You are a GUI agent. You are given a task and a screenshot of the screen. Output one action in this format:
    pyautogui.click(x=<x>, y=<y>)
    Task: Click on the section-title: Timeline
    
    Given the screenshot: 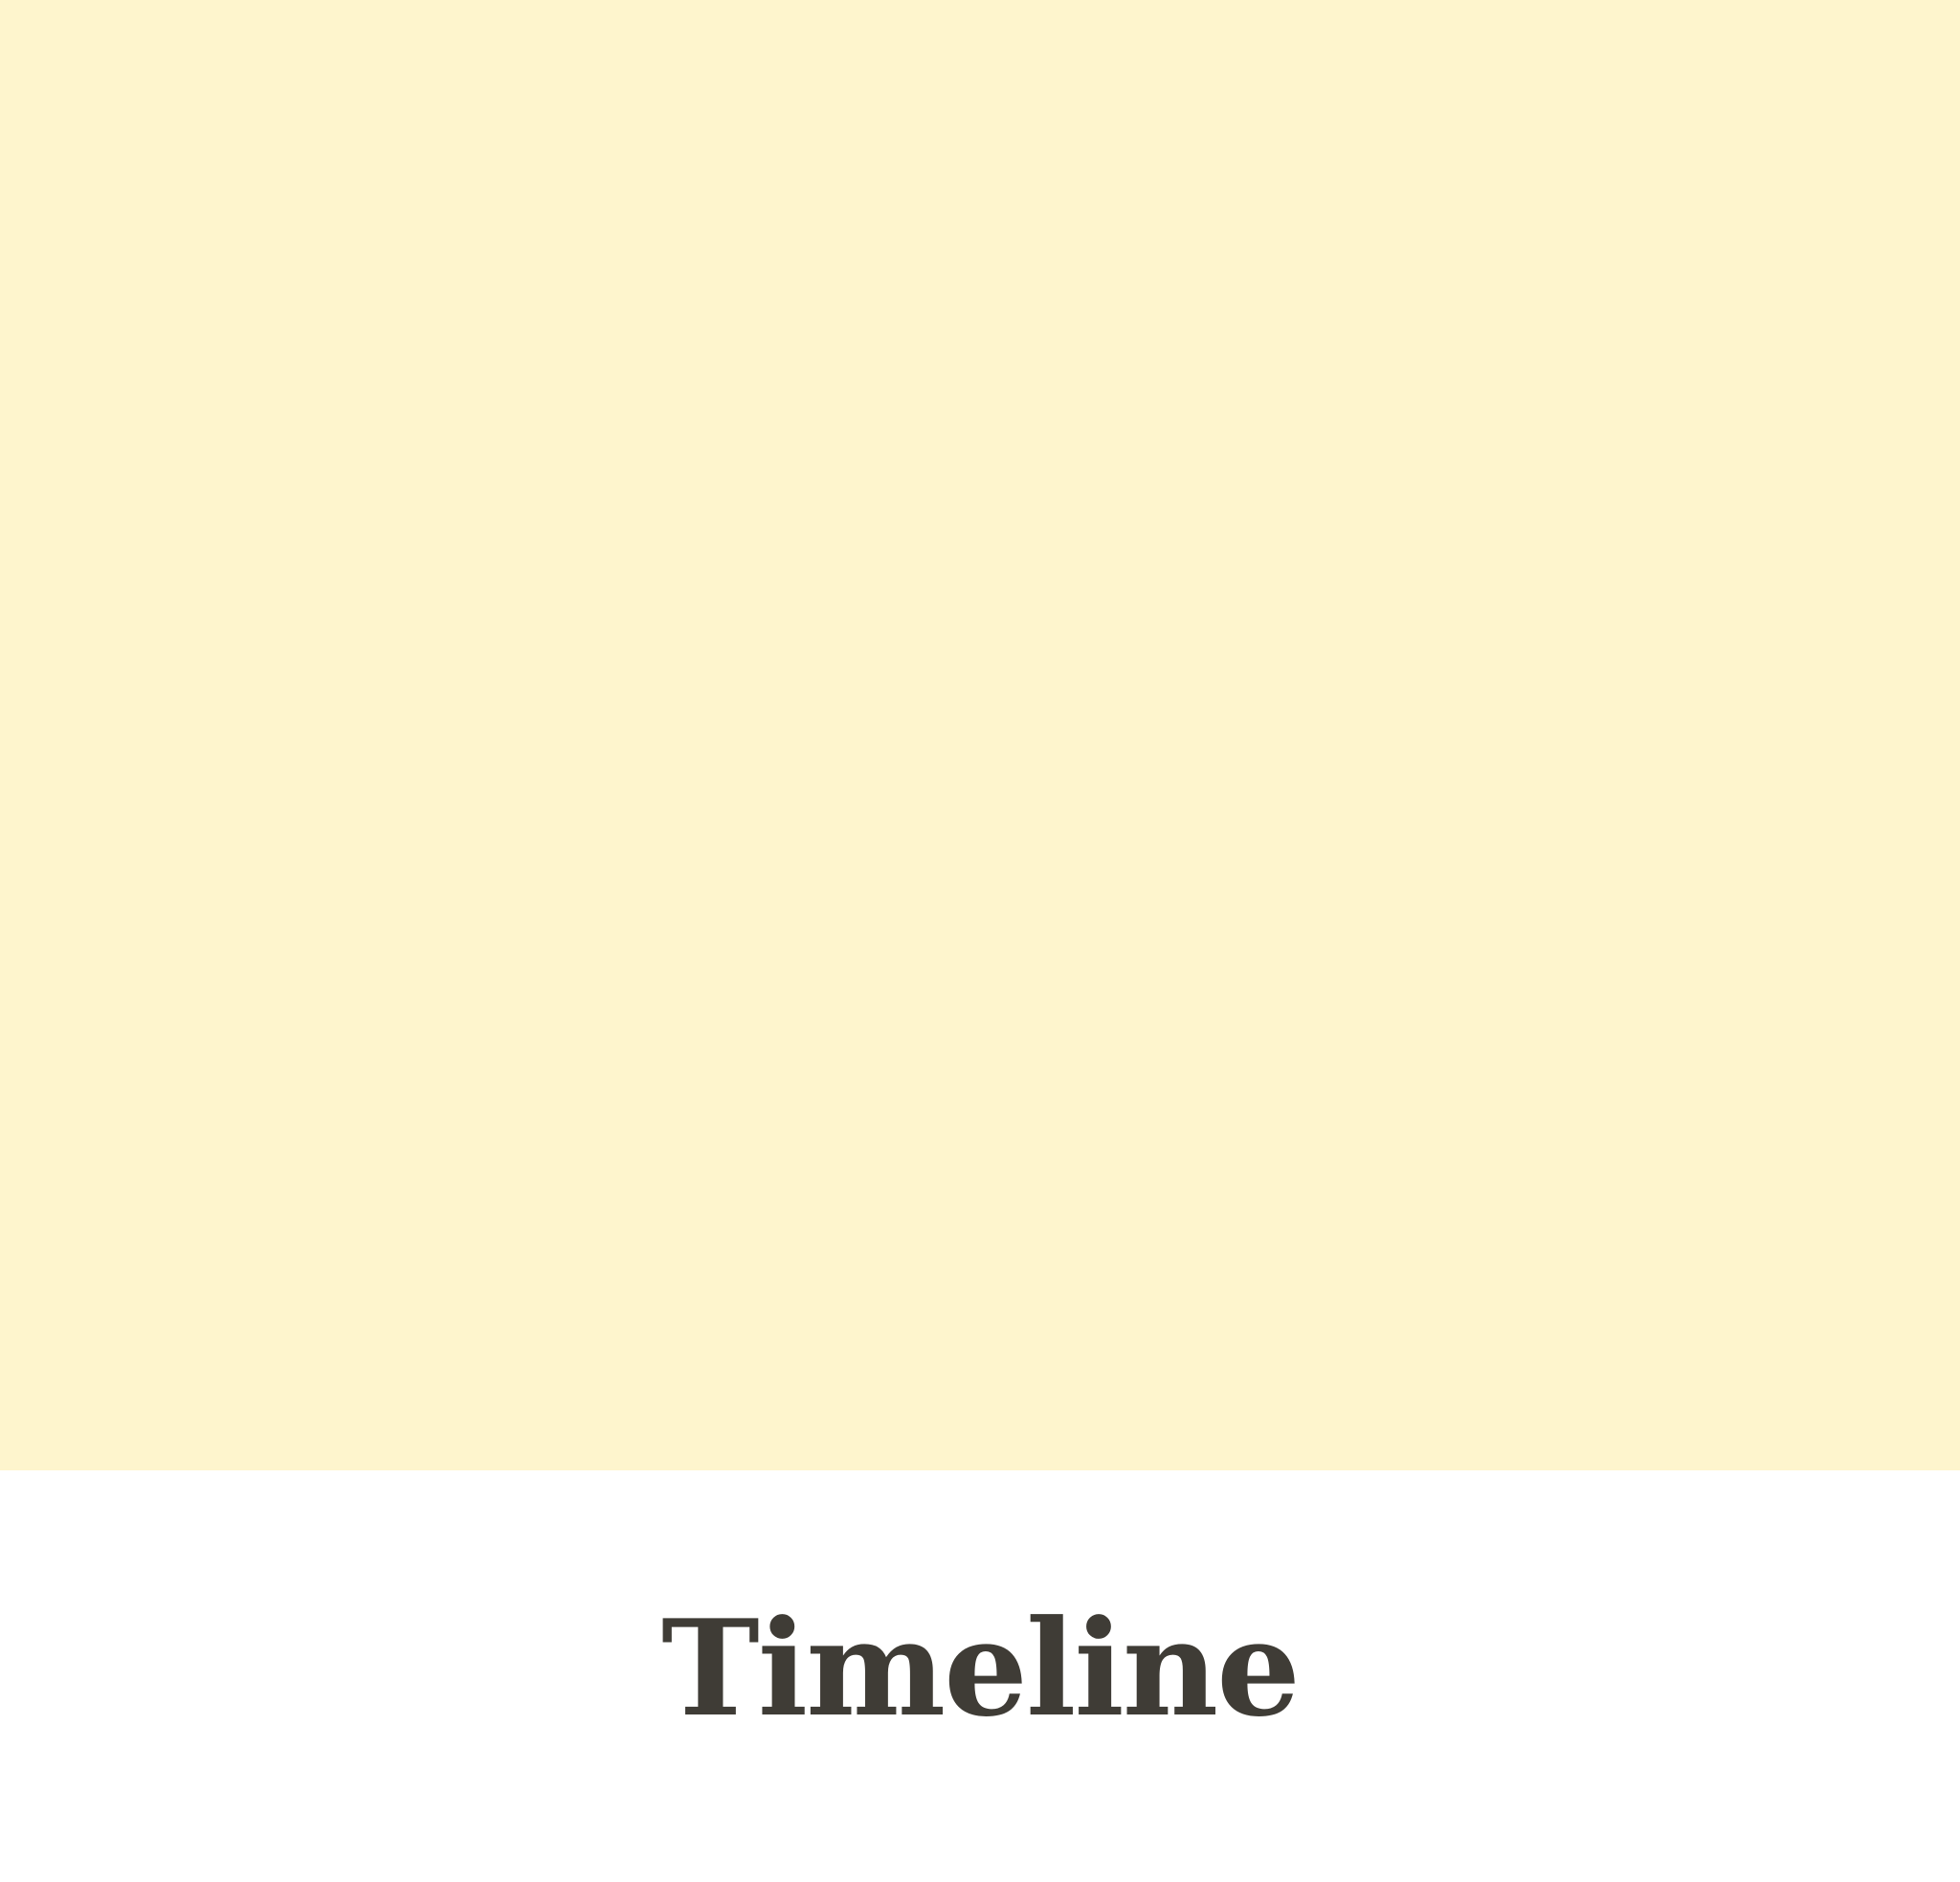 What is the action you would take?
    pyautogui.click(x=981, y=1668)
    